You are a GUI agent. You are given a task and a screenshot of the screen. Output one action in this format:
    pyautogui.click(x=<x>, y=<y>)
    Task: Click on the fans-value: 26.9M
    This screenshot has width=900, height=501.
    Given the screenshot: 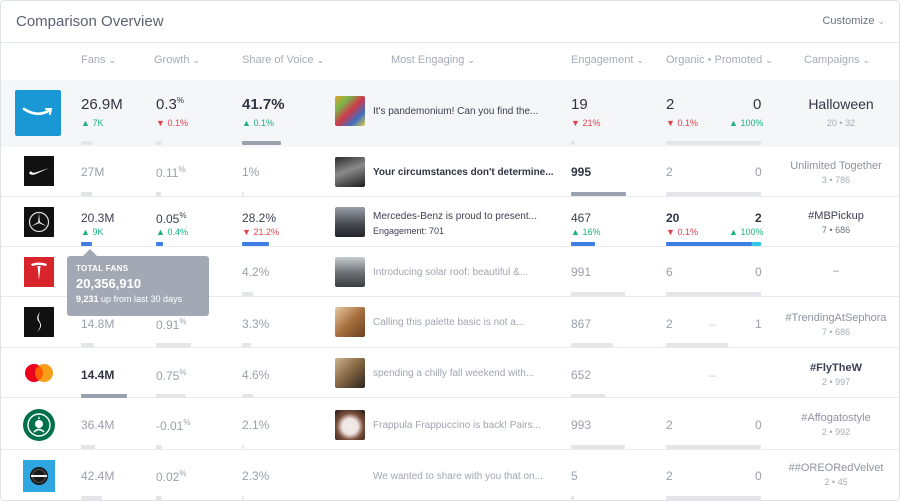 What is the action you would take?
    pyautogui.click(x=102, y=104)
    